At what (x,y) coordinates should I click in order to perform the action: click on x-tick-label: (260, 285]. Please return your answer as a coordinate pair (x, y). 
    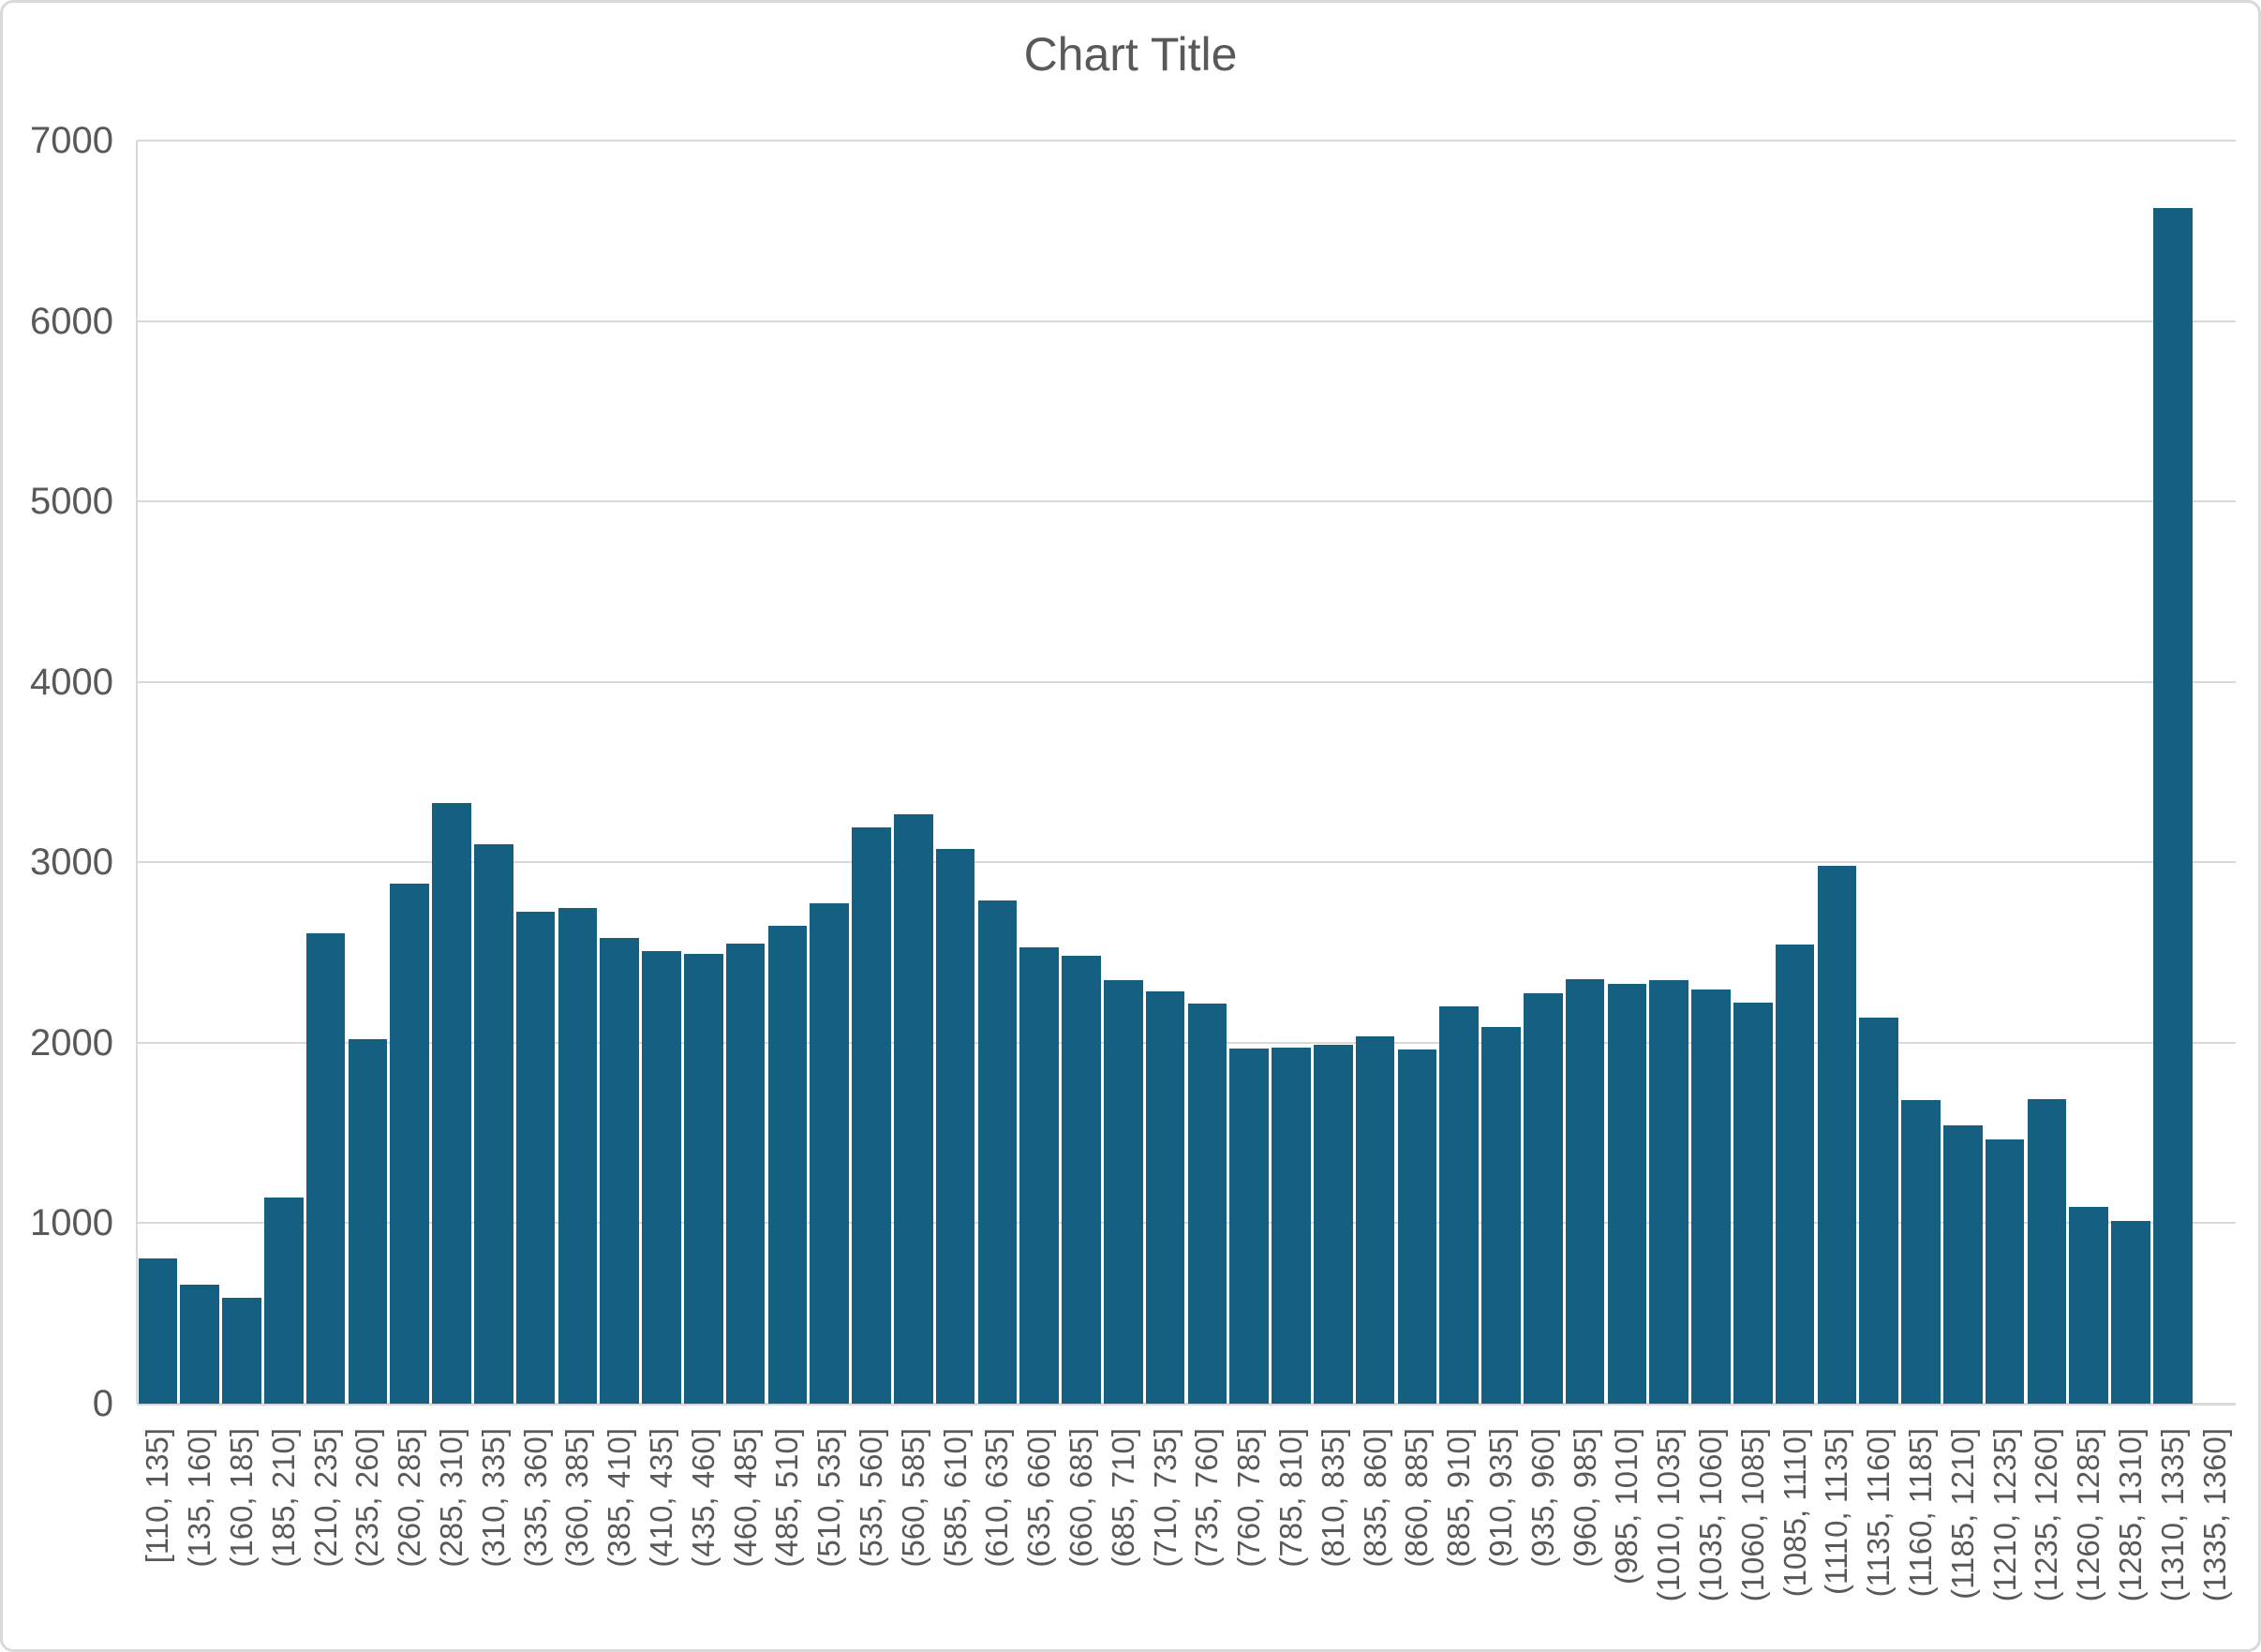
    Looking at the image, I should click on (409, 1498).